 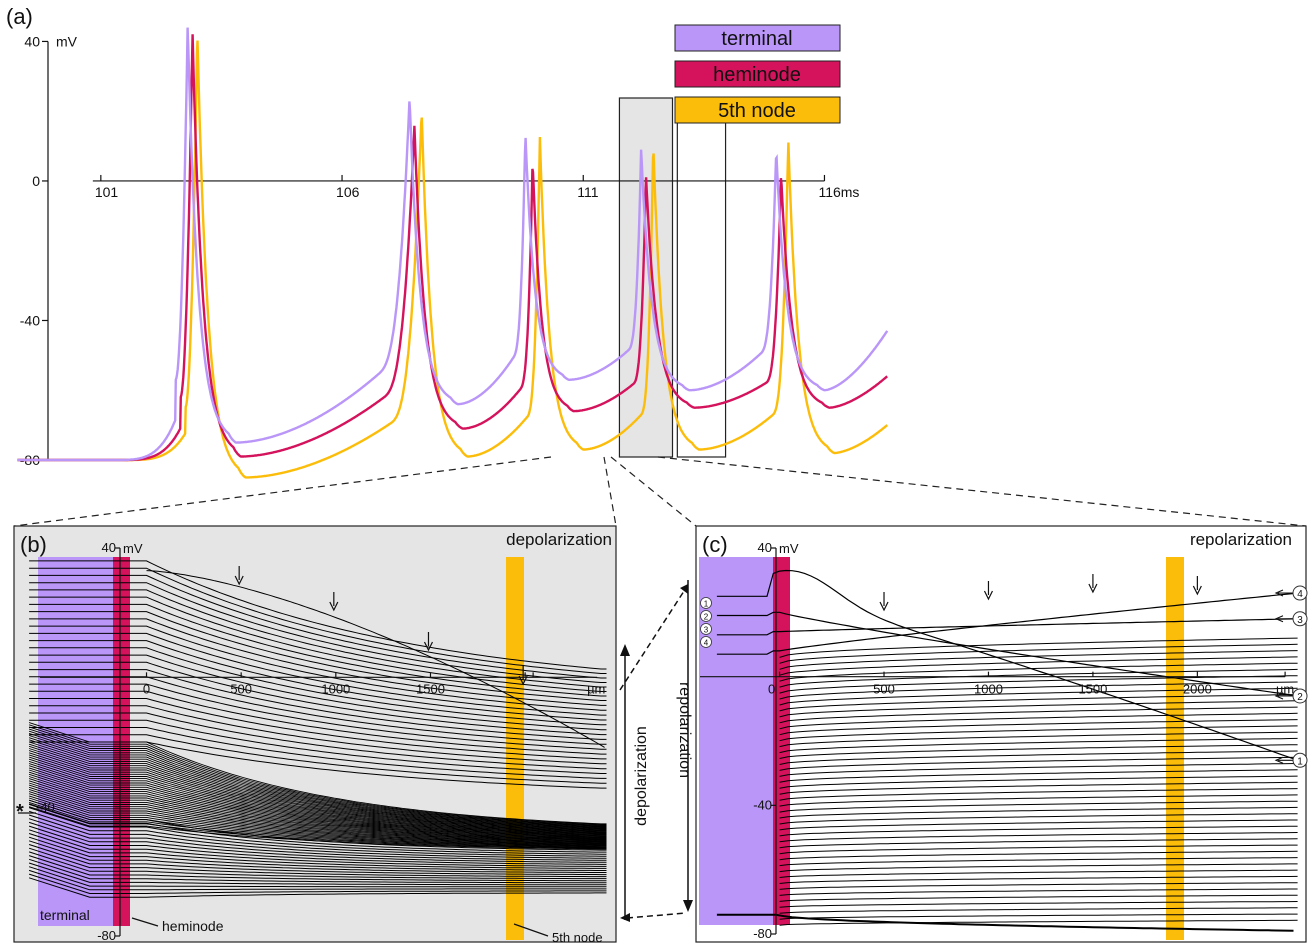 What do you see at coordinates (757, 110) in the screenshot?
I see `legend-swatch-fifth-node` at bounding box center [757, 110].